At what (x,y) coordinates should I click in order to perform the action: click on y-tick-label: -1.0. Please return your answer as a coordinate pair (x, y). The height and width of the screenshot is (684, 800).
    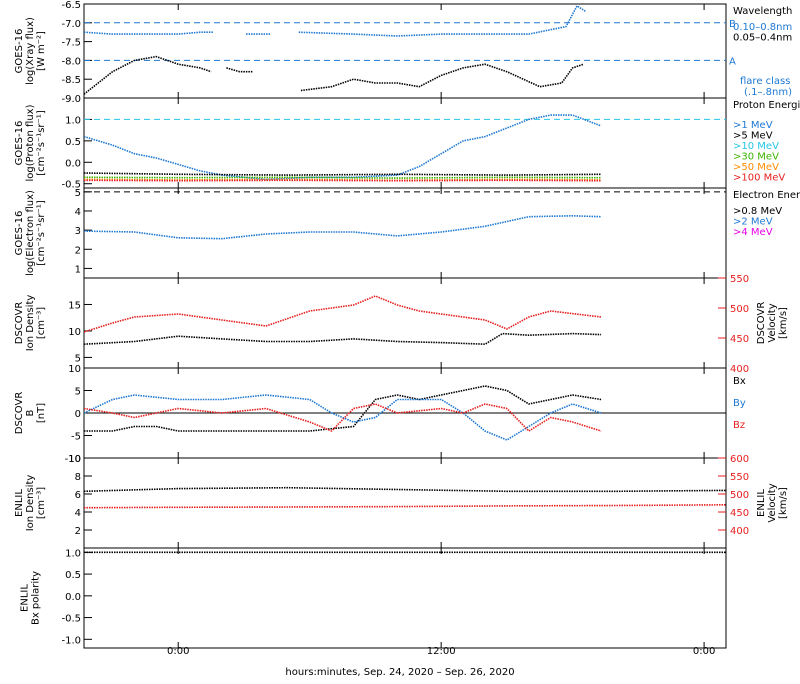
    Looking at the image, I should click on (71, 640).